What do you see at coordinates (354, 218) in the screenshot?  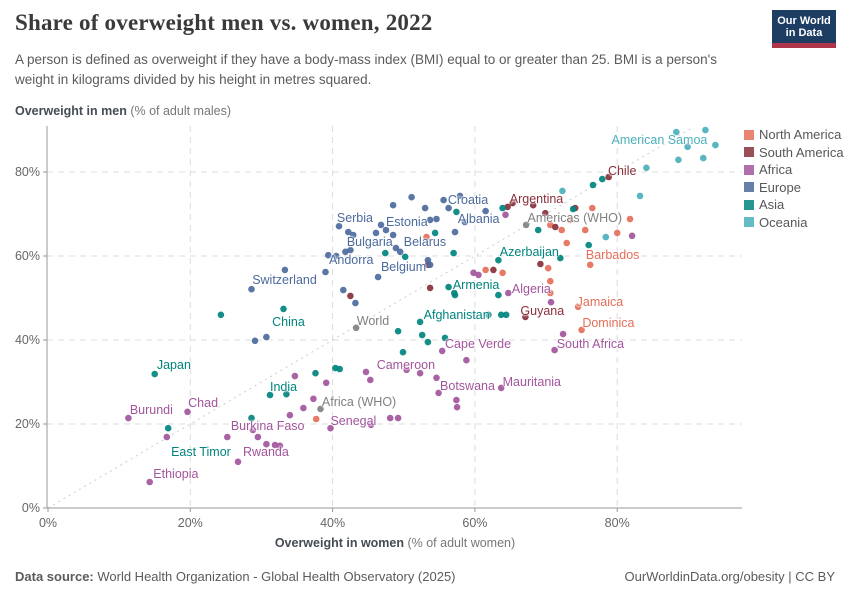 I see `country-label: Serbia` at bounding box center [354, 218].